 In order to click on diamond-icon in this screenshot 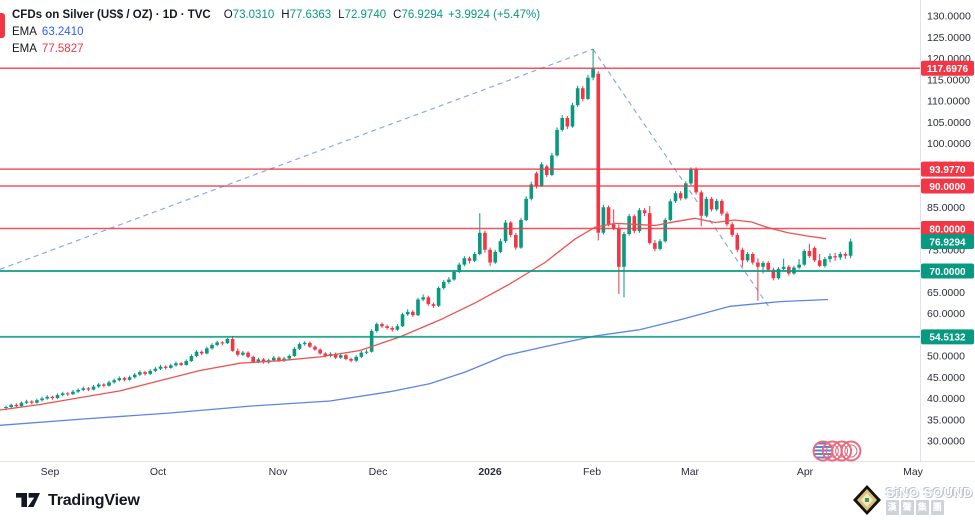, I will do `click(866, 500)`.